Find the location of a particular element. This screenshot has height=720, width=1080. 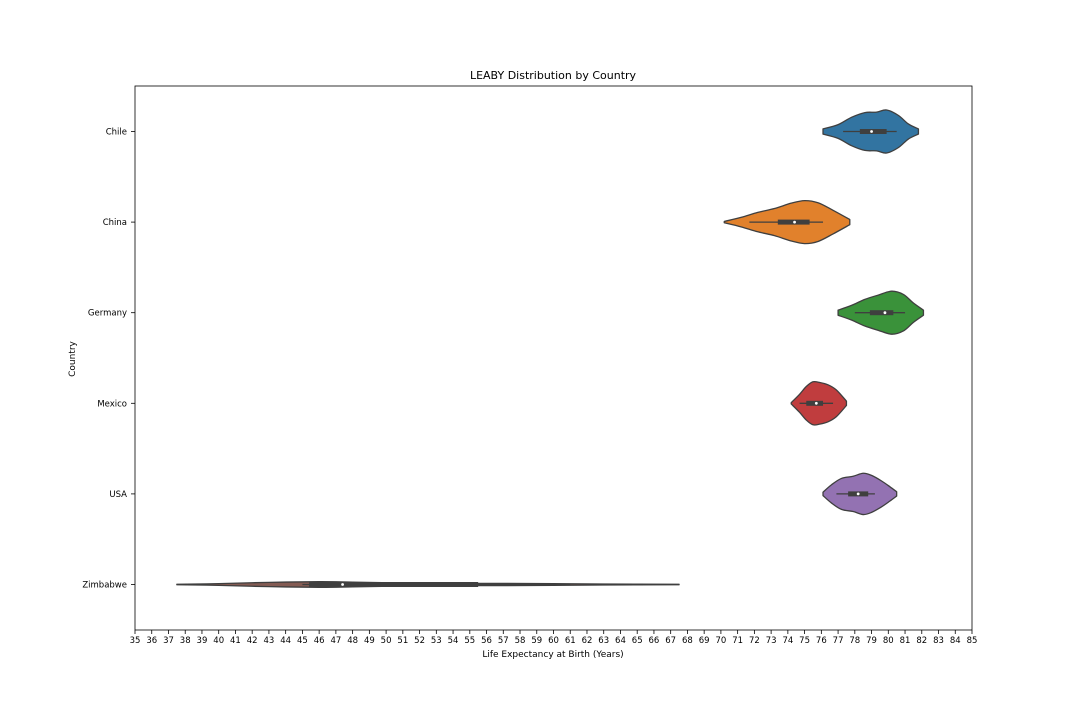

iqr-box-mexico is located at coordinates (815, 403).